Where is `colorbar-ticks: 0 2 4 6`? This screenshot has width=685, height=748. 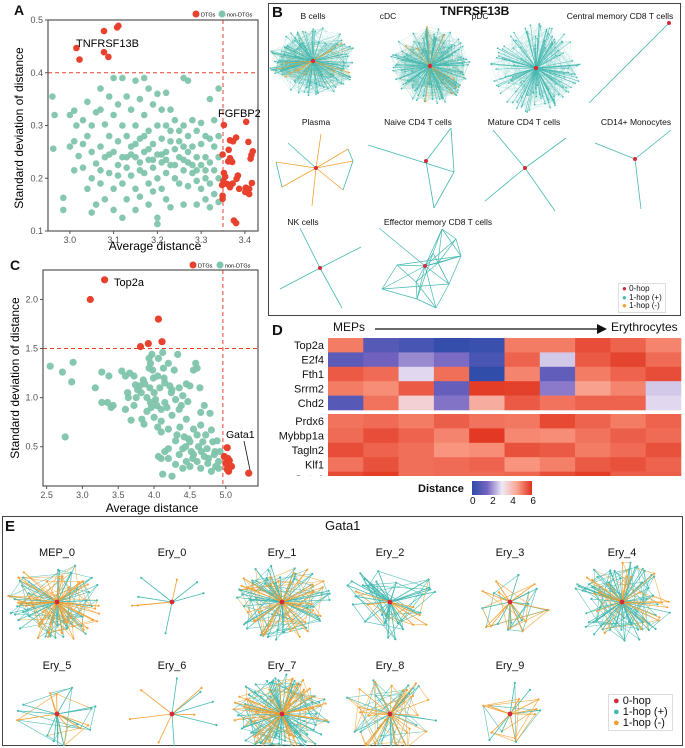 colorbar-ticks: 0 2 4 6 is located at coordinates (503, 501).